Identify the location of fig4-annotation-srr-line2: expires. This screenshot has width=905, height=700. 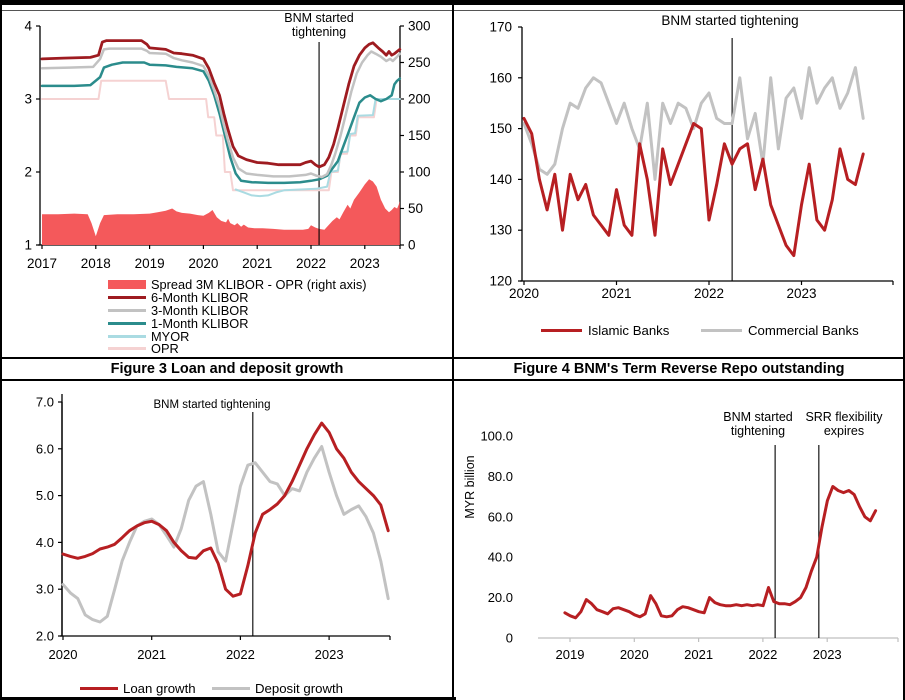
(844, 431).